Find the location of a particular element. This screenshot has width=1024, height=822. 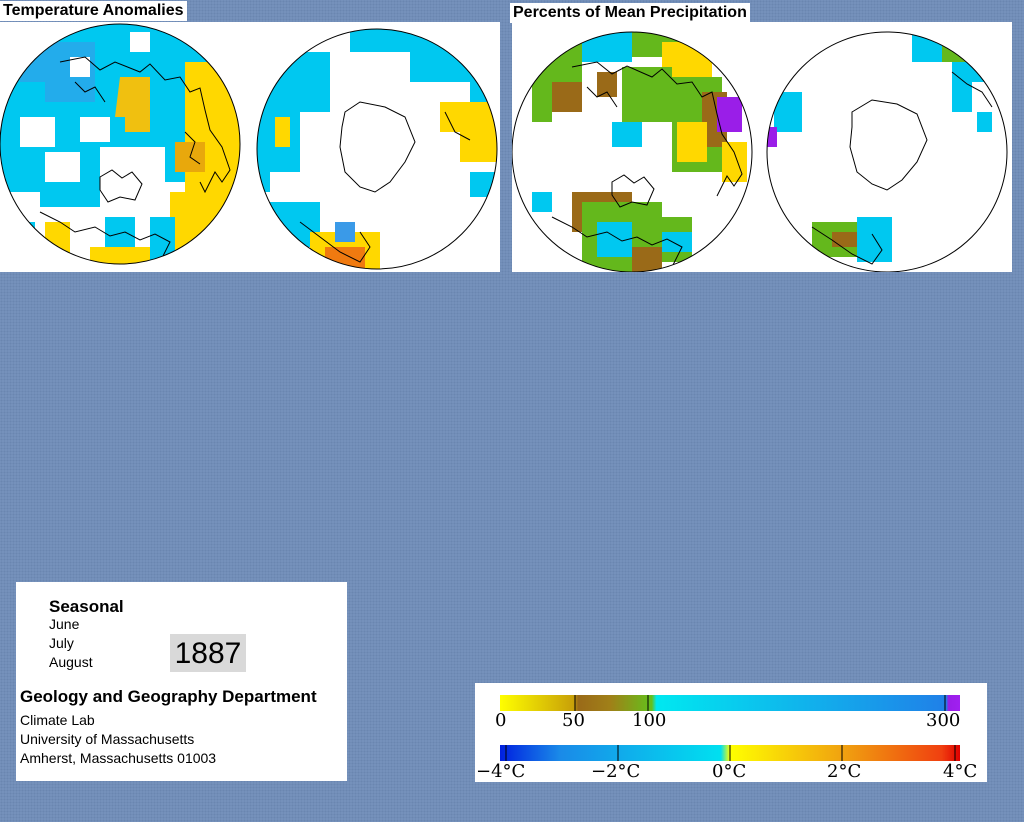

precip-legend-label: 300 is located at coordinates (943, 720).